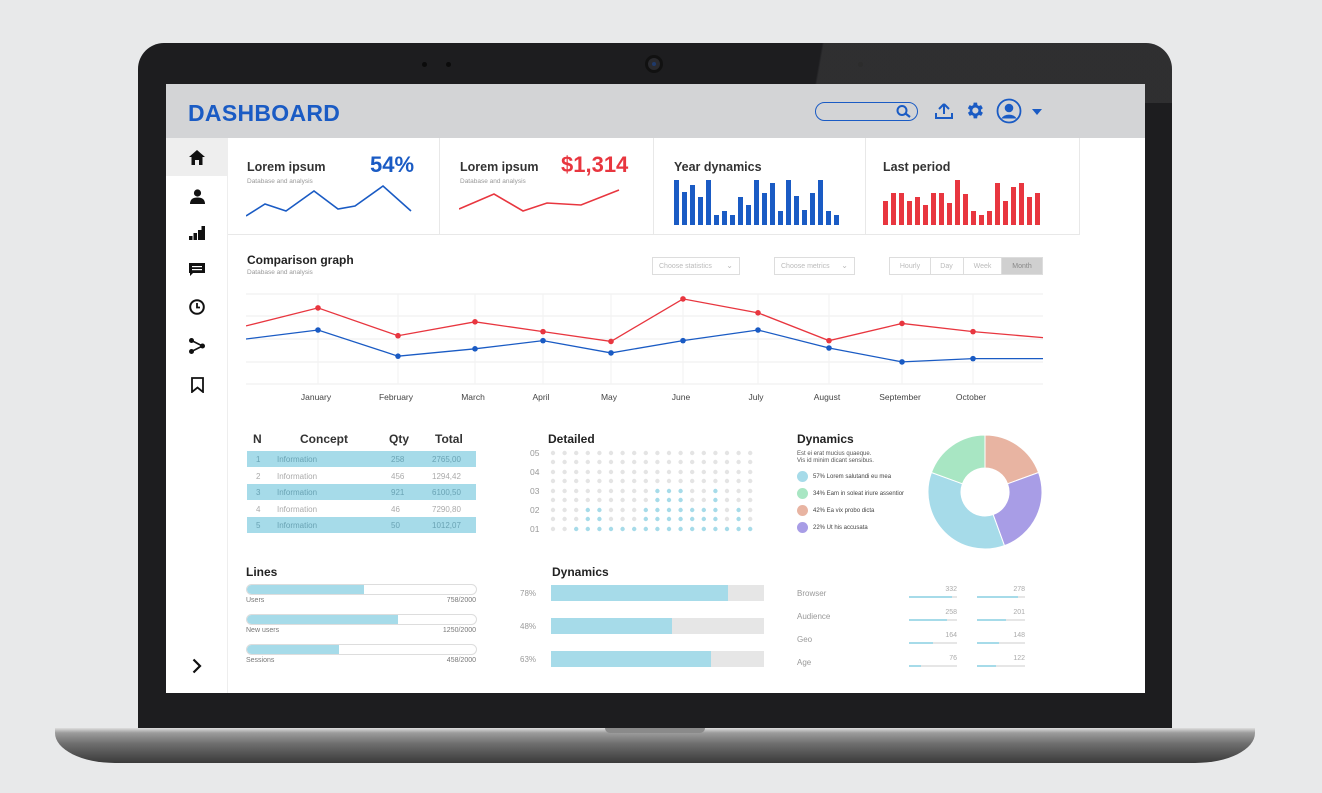 This screenshot has width=1322, height=793. I want to click on user-icon, so click(197, 196).